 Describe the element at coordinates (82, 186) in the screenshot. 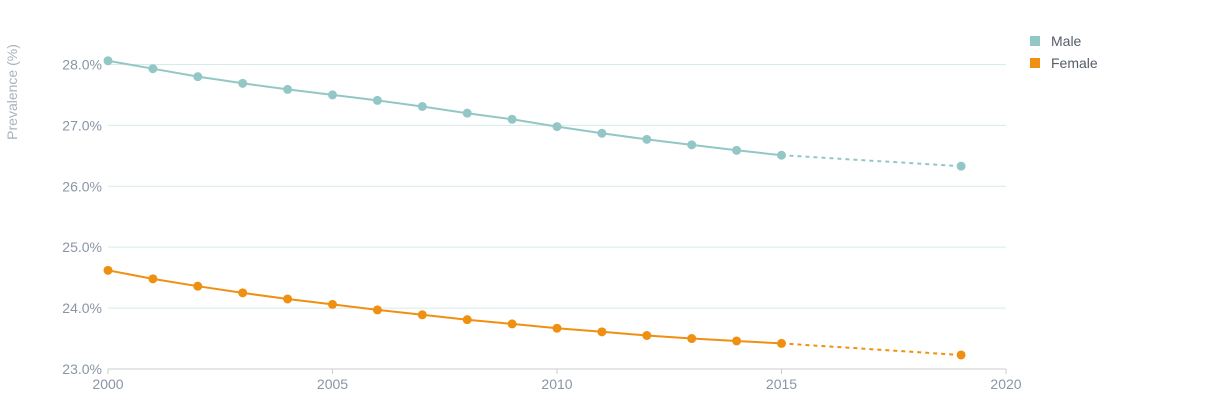

I see `y-tick-label: 26.0%` at that location.